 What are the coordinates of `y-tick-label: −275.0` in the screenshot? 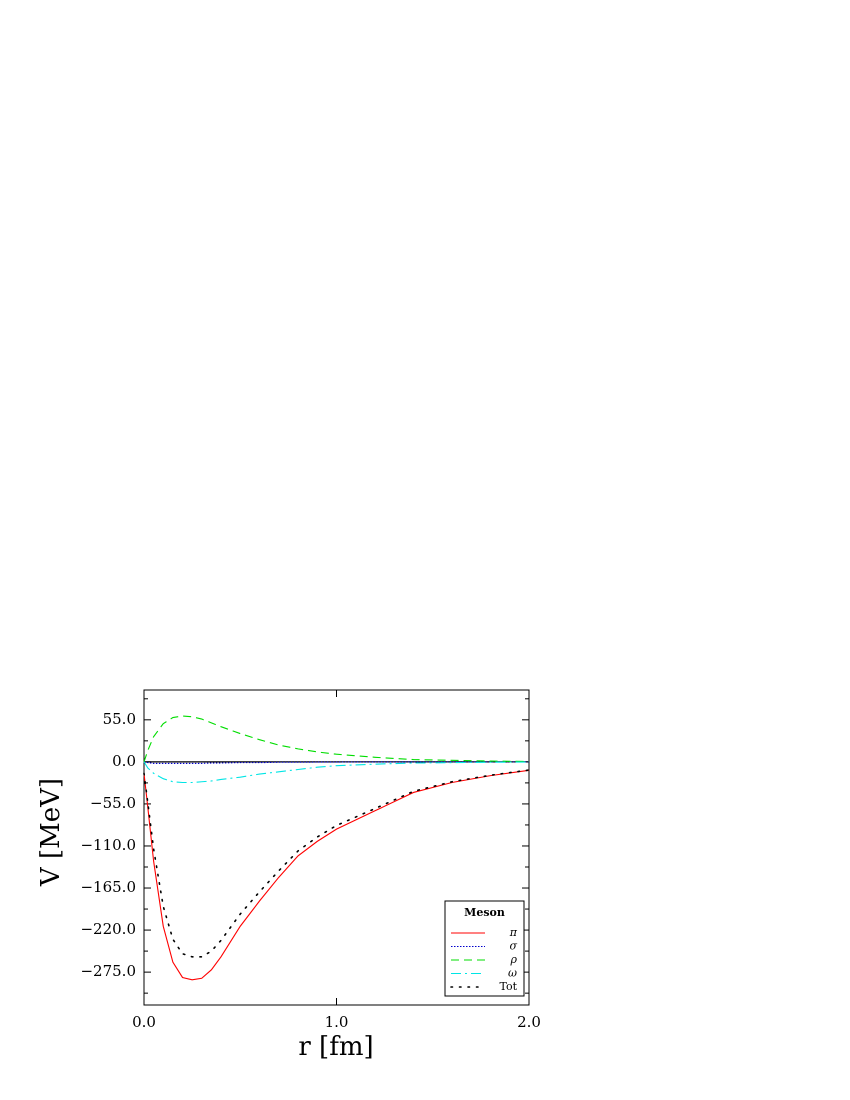 It's located at (108, 971).